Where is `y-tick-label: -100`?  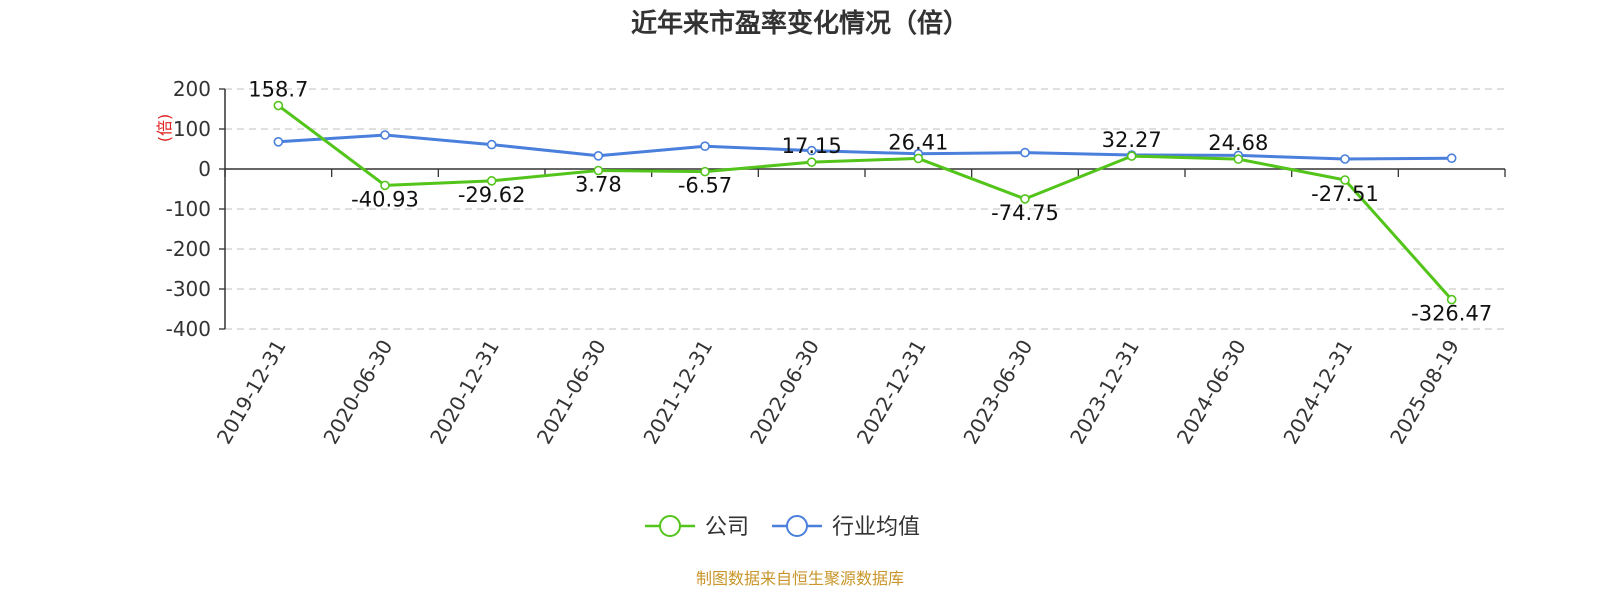 y-tick-label: -100 is located at coordinates (188, 209).